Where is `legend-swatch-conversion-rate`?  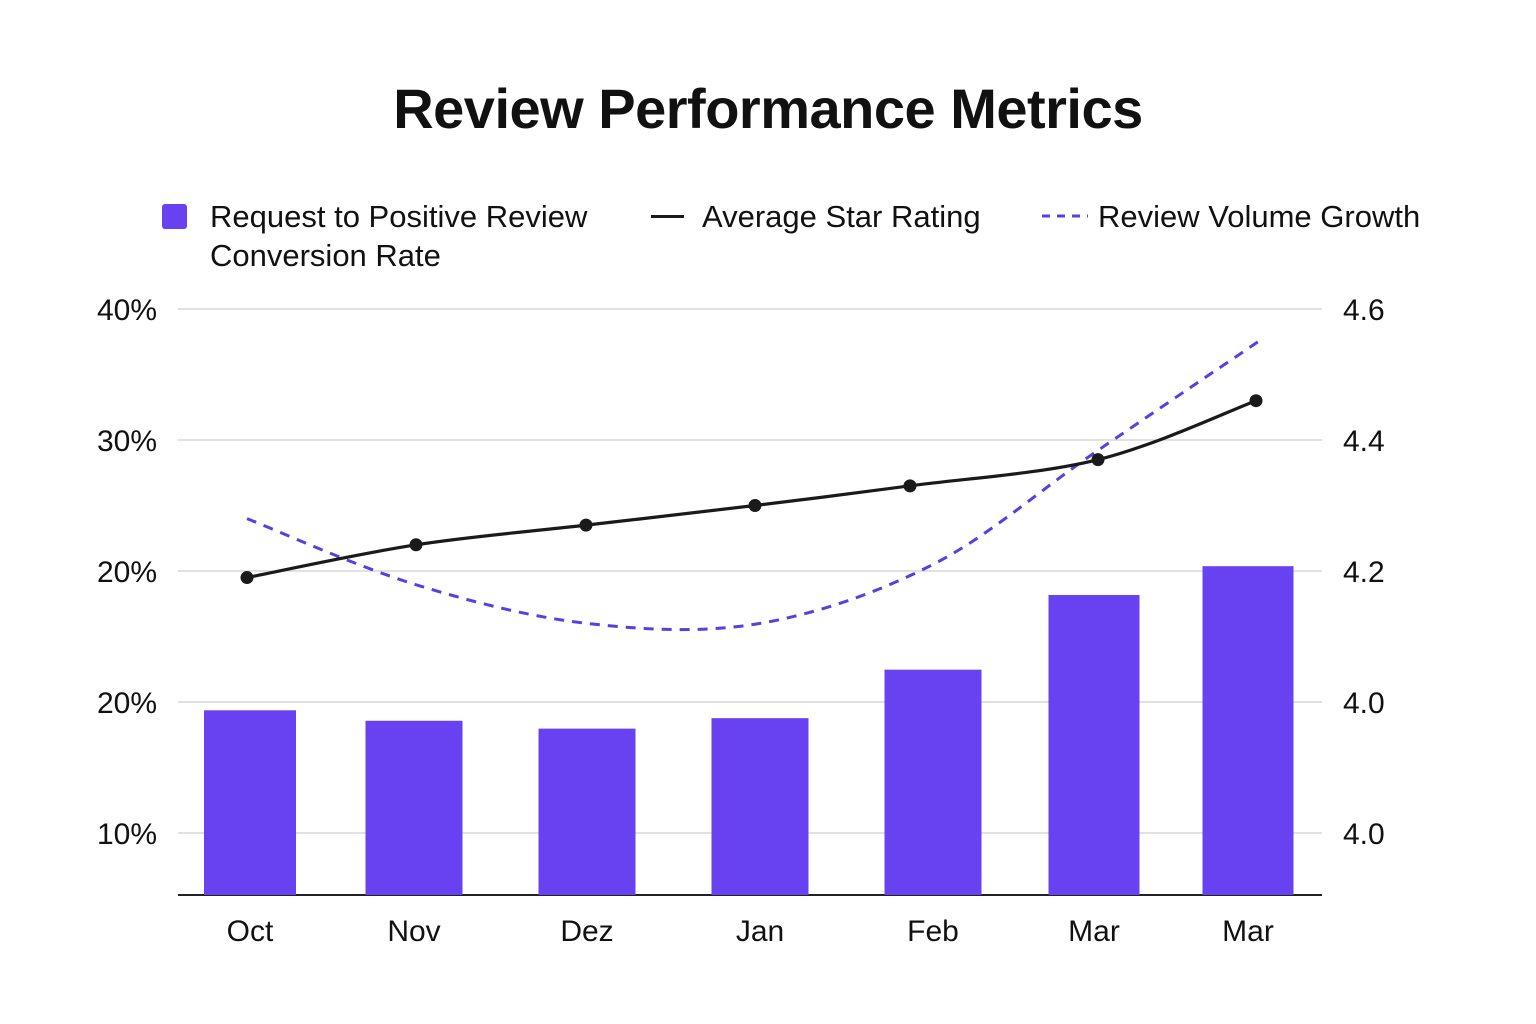
legend-swatch-conversion-rate is located at coordinates (174, 216).